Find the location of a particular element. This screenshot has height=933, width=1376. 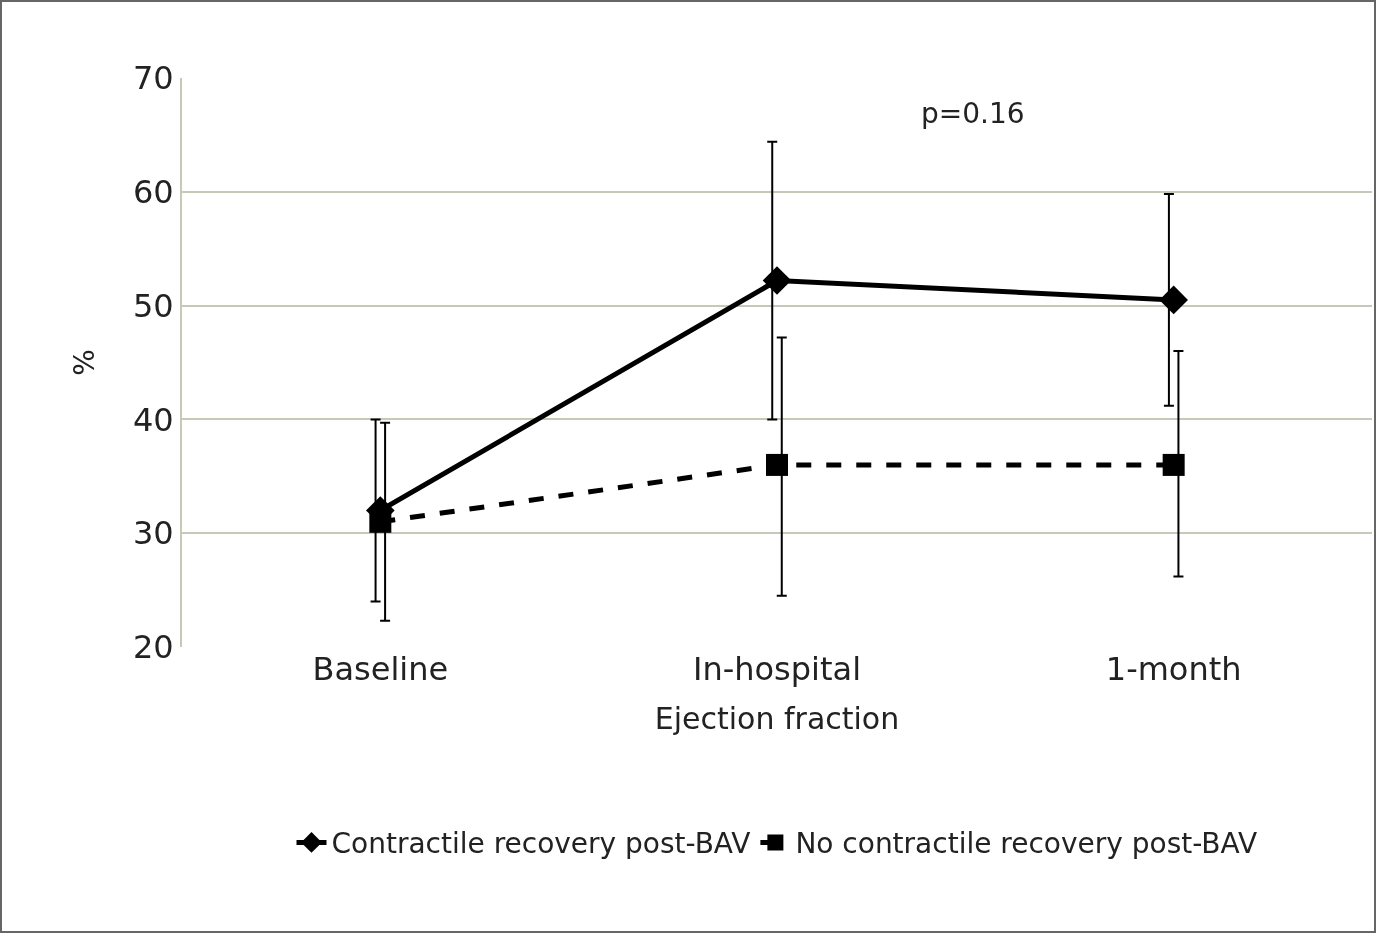

x-tick-label: Baseline is located at coordinates (380, 669).